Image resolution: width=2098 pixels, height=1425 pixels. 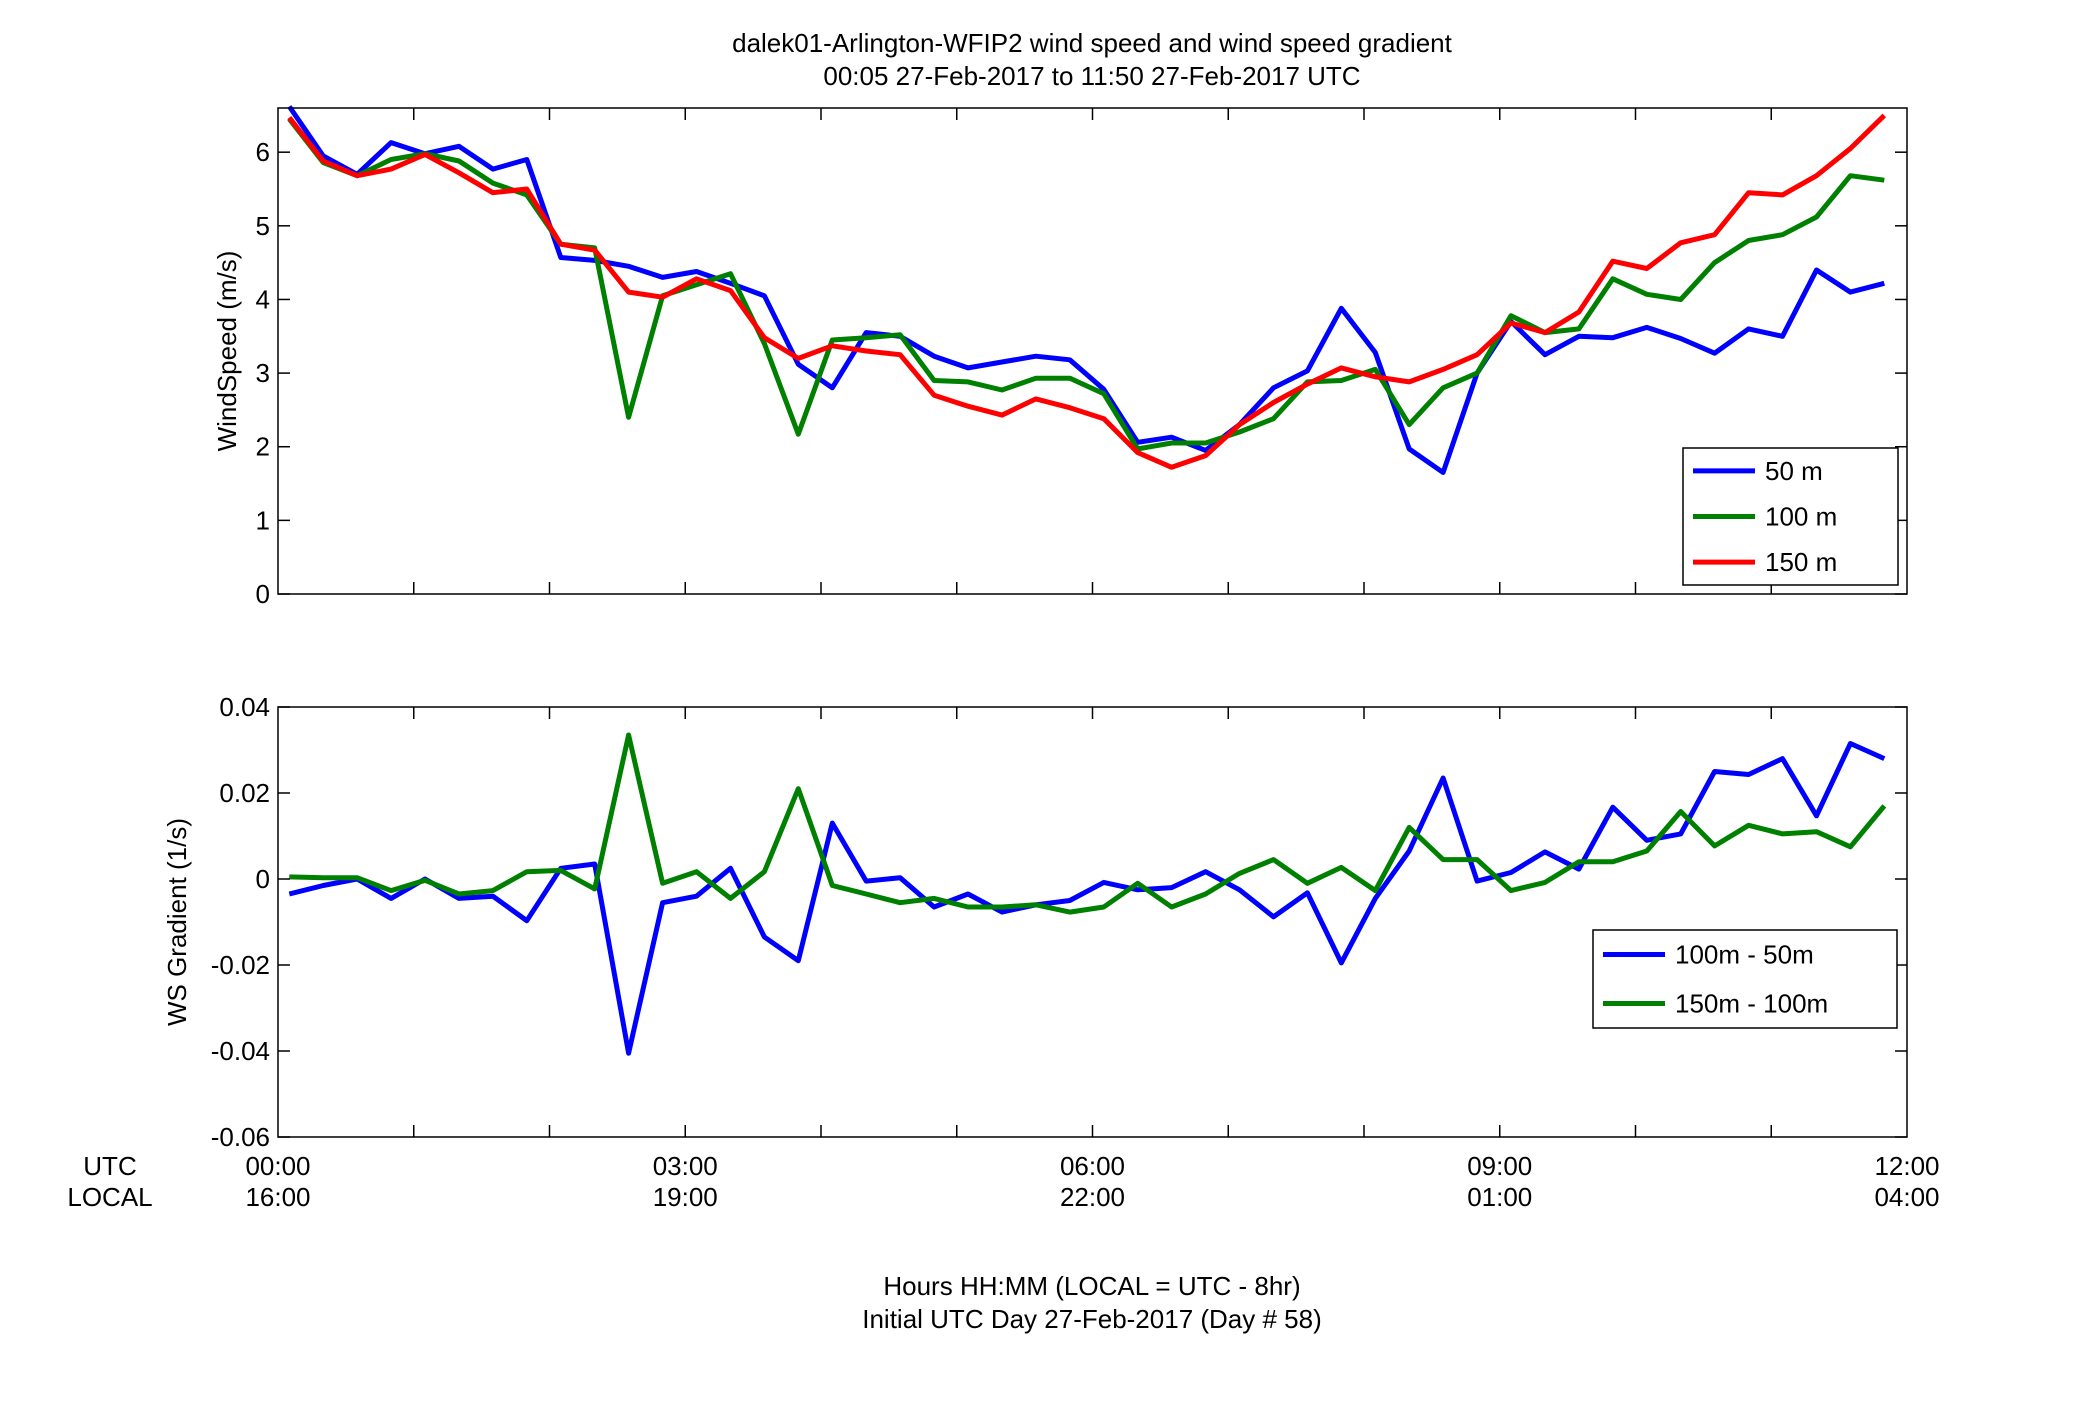 What do you see at coordinates (1794, 471) in the screenshot?
I see `windspeed-legend-label-50-m: 50 m` at bounding box center [1794, 471].